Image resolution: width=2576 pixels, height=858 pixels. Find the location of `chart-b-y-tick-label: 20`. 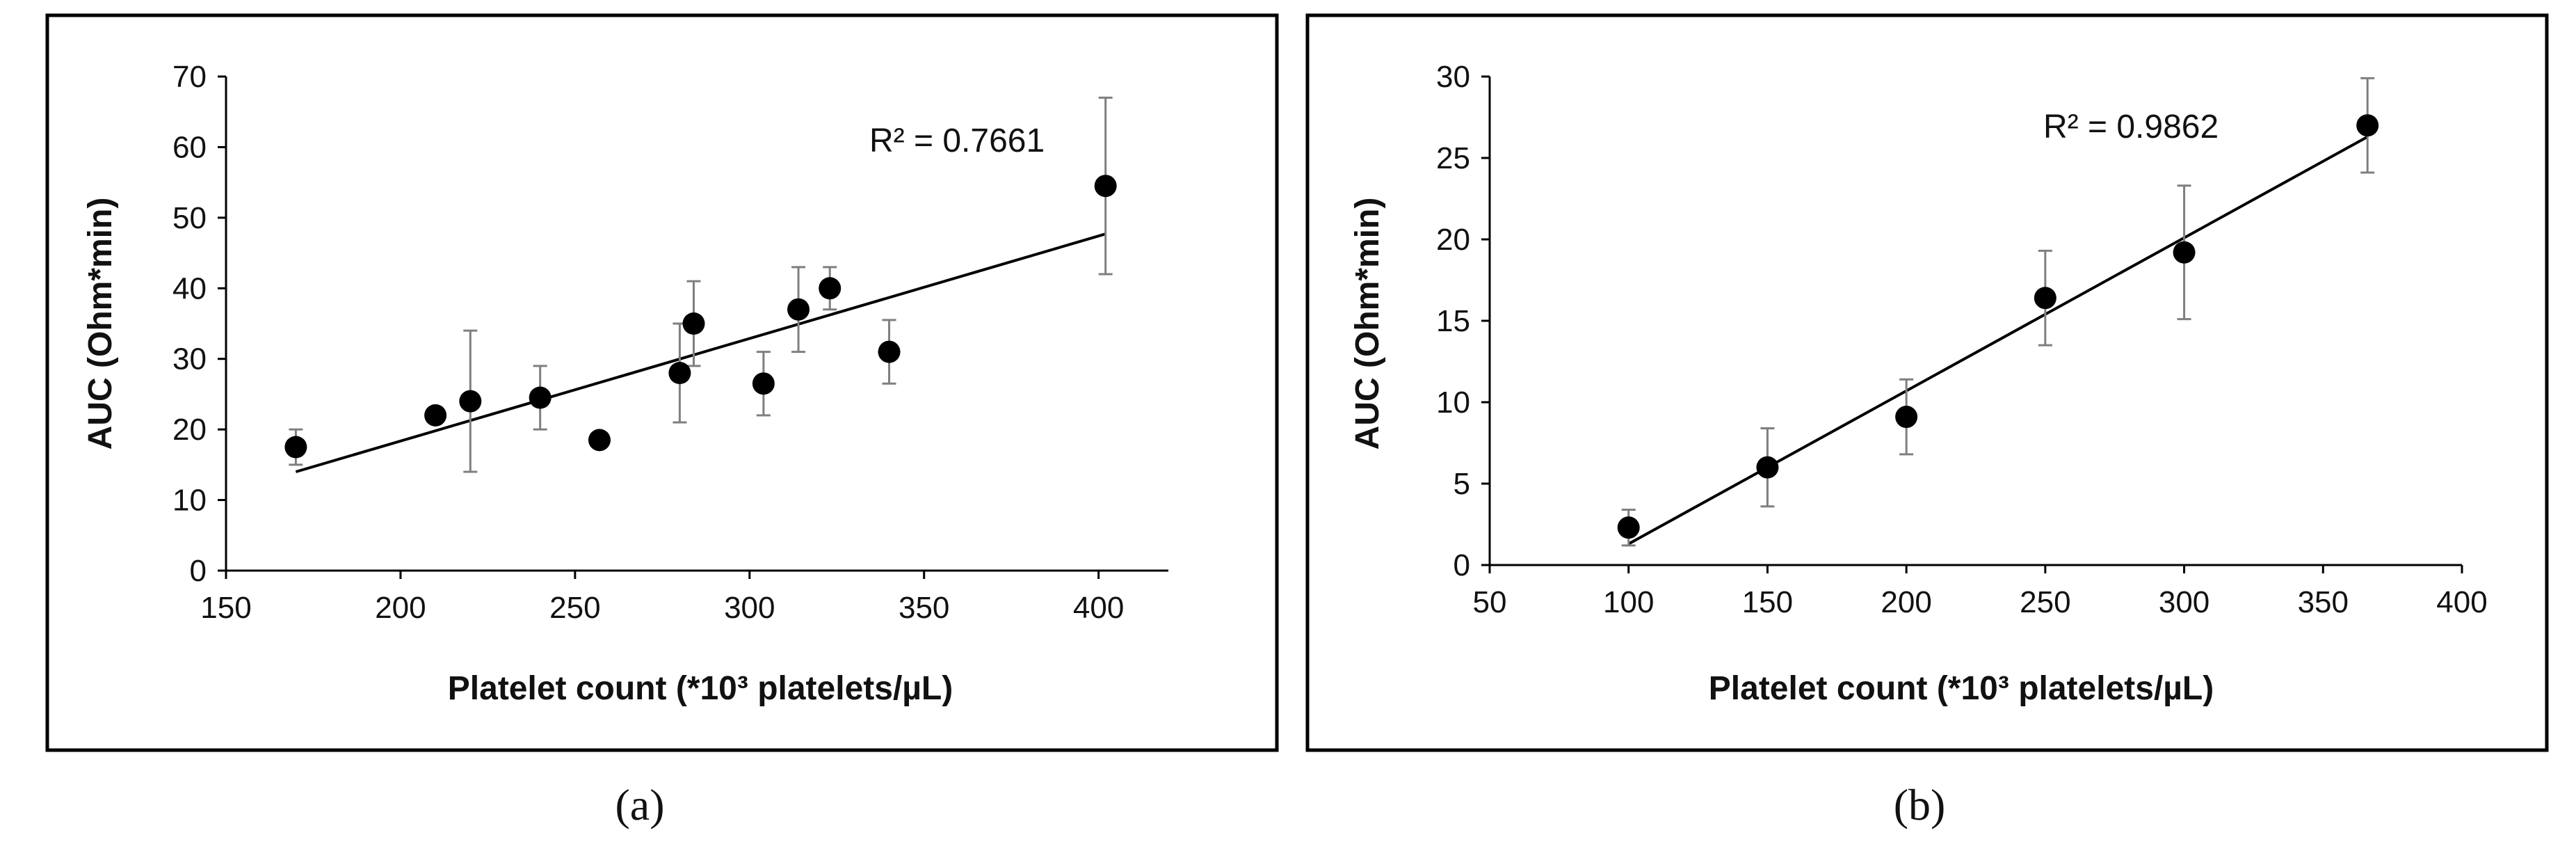

chart-b-y-tick-label: 20 is located at coordinates (1453, 240).